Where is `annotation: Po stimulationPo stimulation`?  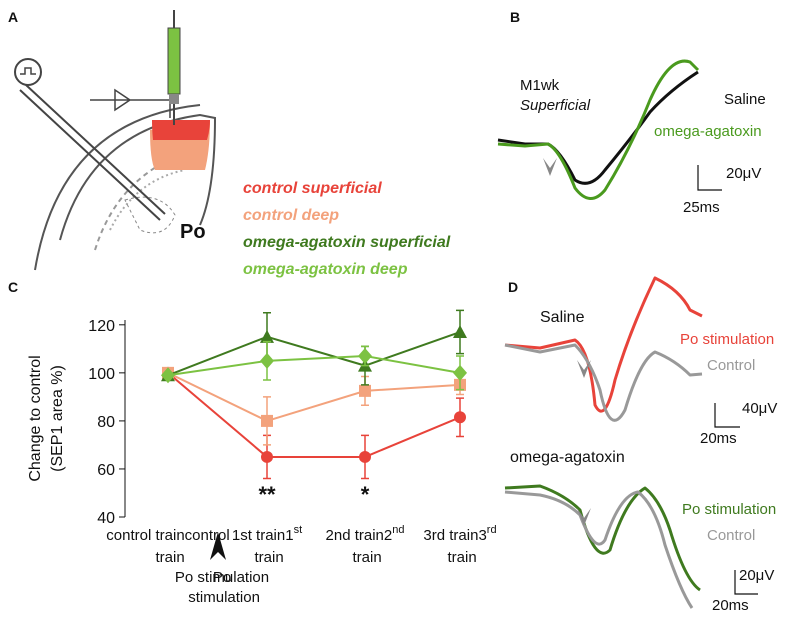 annotation: Po stimulationPo stimulation is located at coordinates (222, 587).